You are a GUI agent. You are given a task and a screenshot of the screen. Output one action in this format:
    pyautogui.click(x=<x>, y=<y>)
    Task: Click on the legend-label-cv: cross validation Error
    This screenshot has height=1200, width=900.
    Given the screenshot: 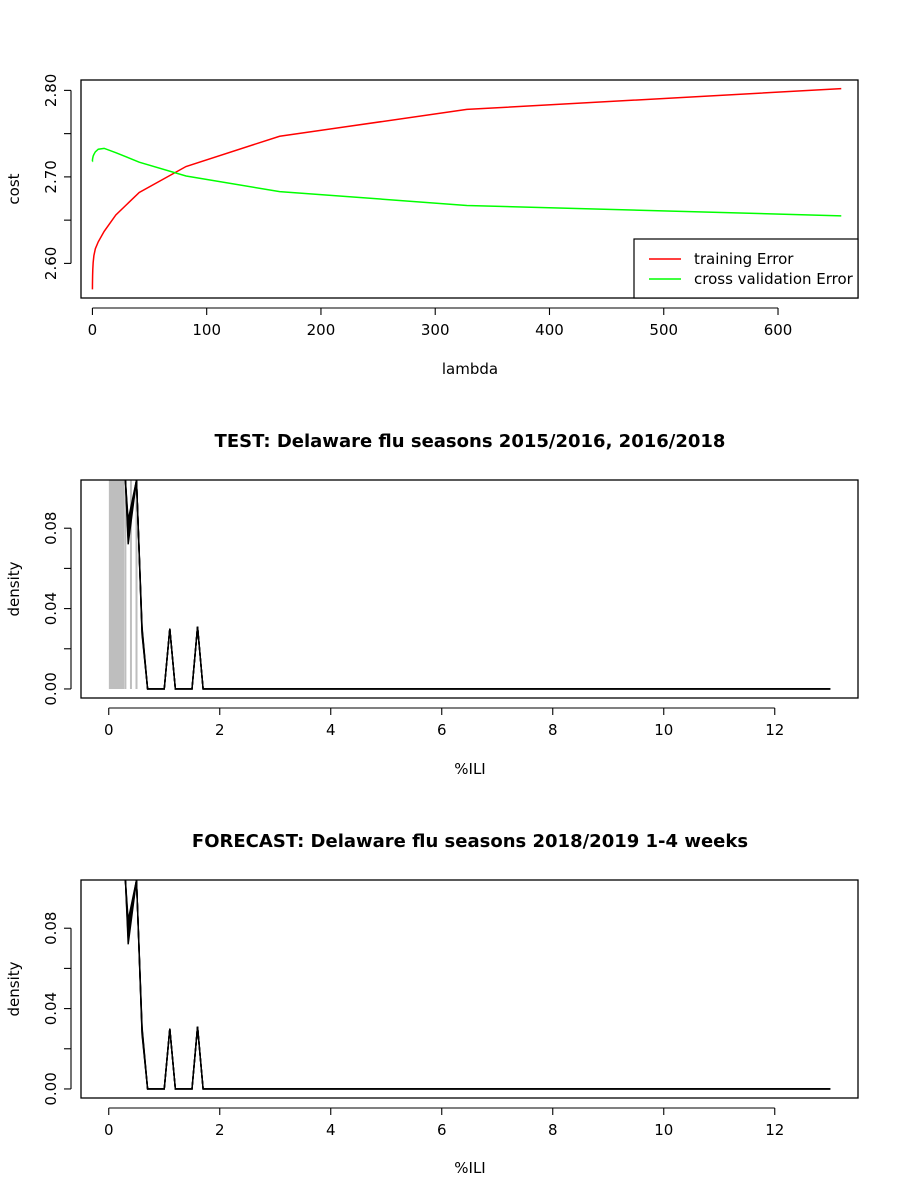 What is the action you would take?
    pyautogui.click(x=774, y=279)
    